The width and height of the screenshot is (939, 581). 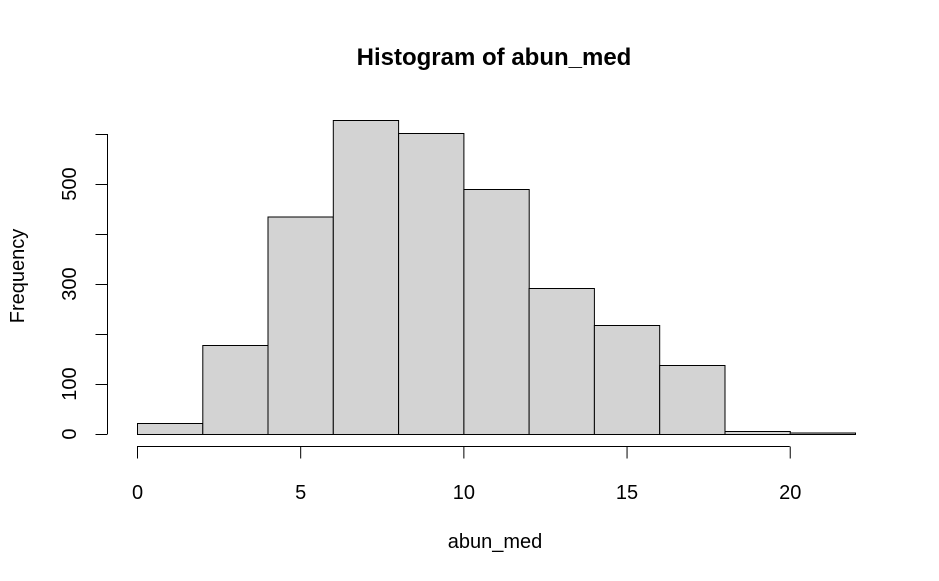 I want to click on chart-title: Histogram of abun_med, so click(x=494, y=57).